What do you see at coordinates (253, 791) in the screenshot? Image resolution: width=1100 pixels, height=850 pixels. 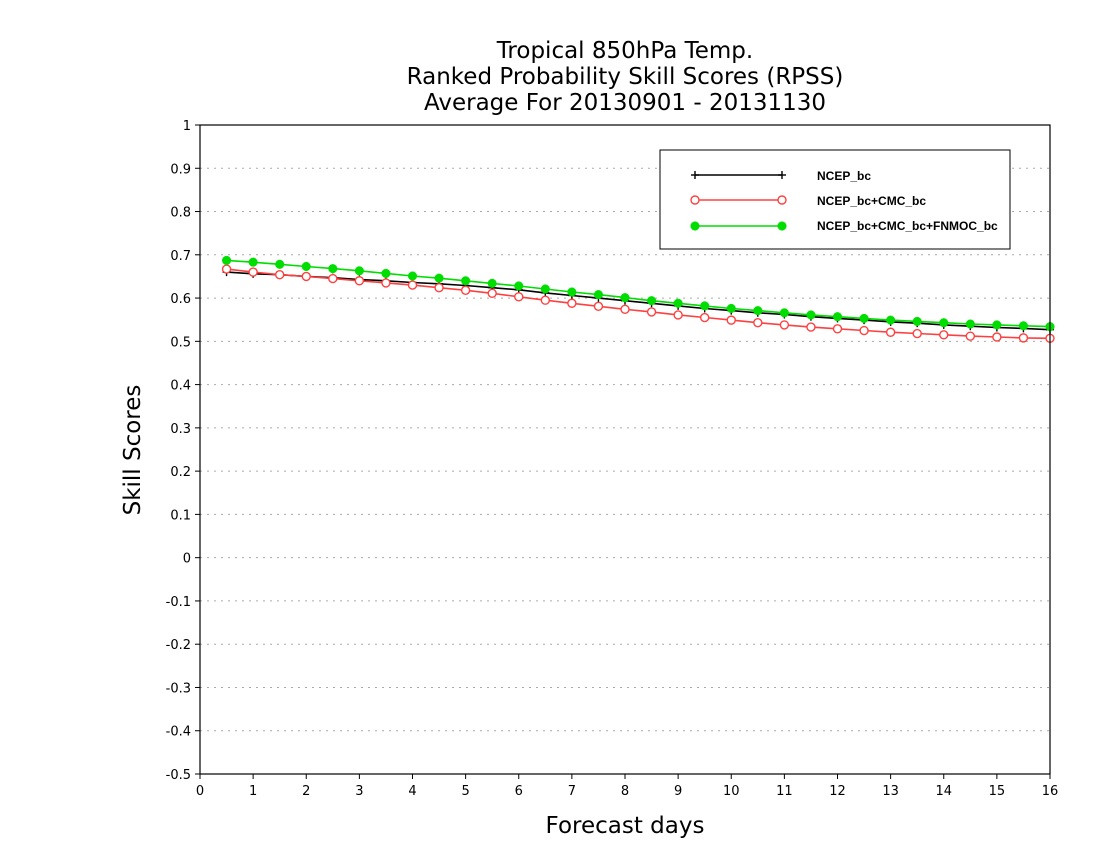 I see `x-tick-label: 1` at bounding box center [253, 791].